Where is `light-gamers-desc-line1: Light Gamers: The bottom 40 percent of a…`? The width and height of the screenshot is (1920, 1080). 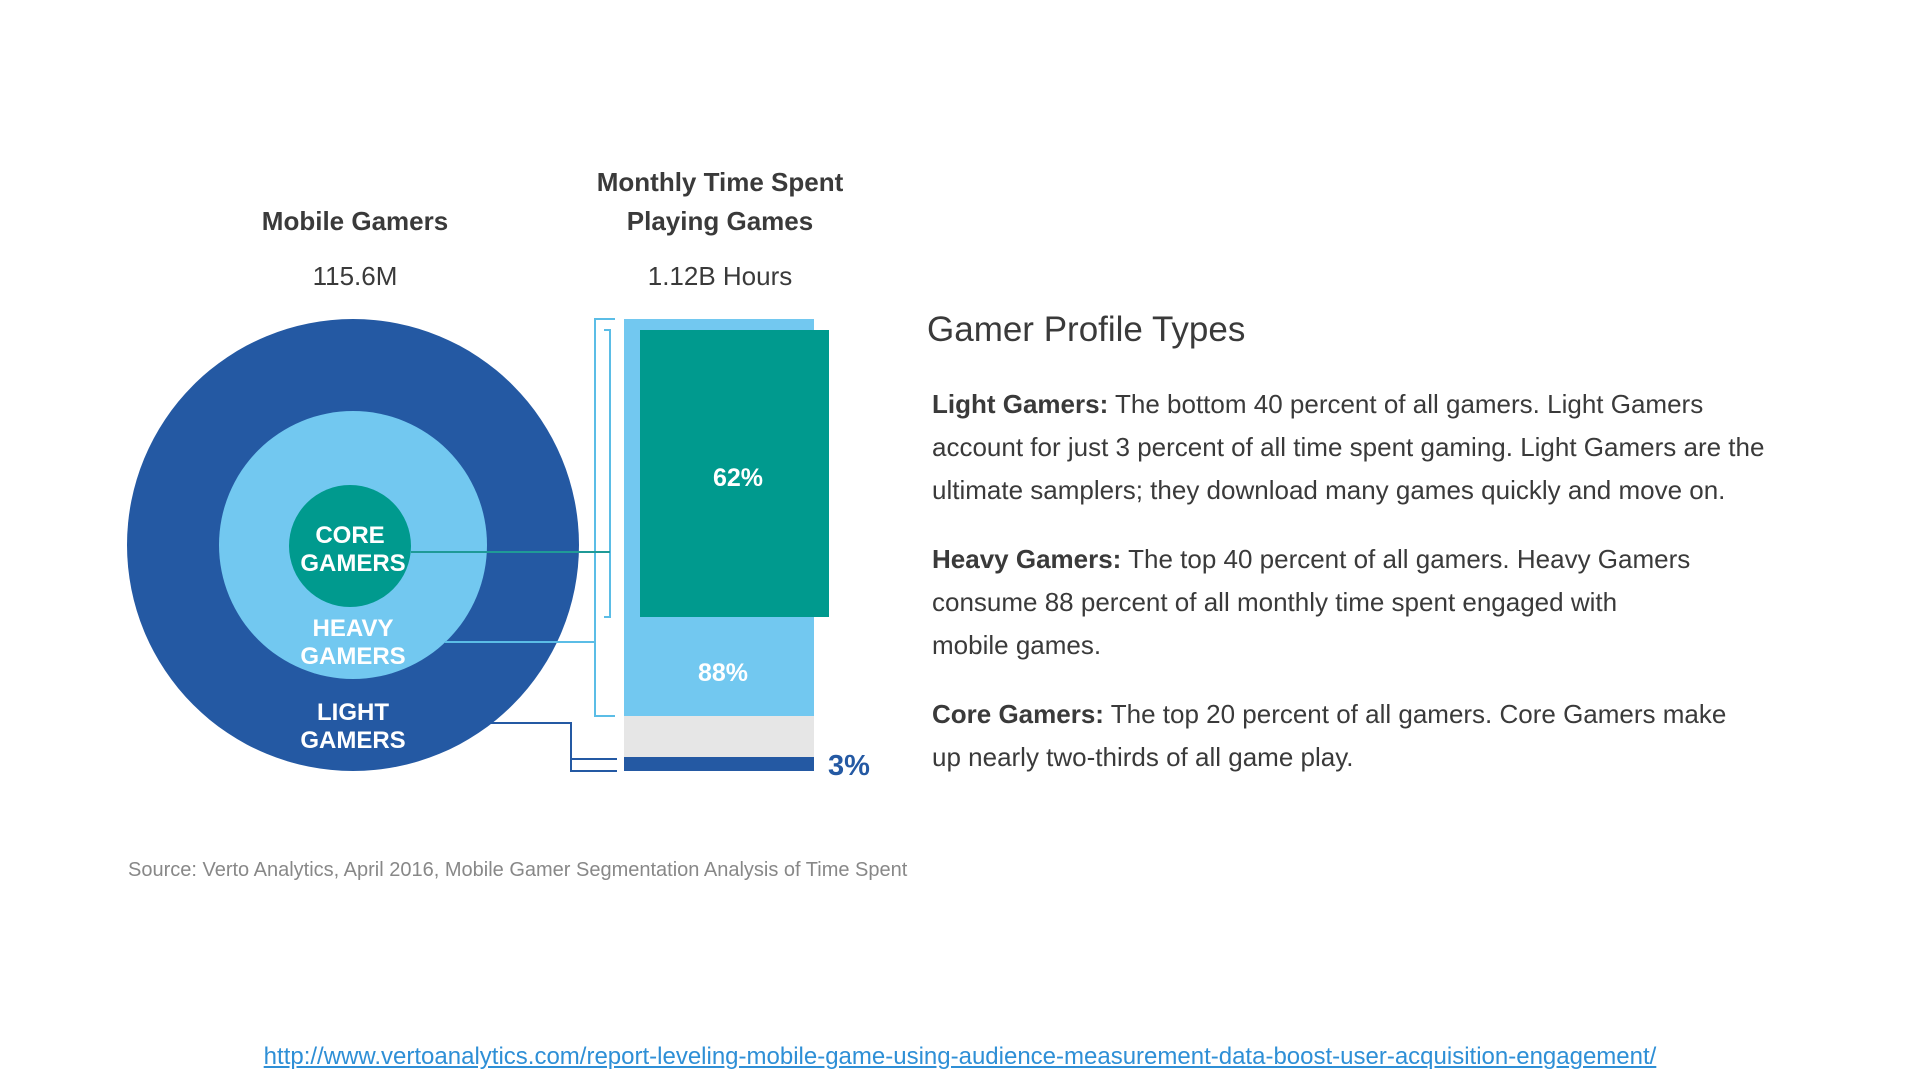
light-gamers-desc-line1: Light Gamers: The bottom 40 percent of a… is located at coordinates (1318, 404).